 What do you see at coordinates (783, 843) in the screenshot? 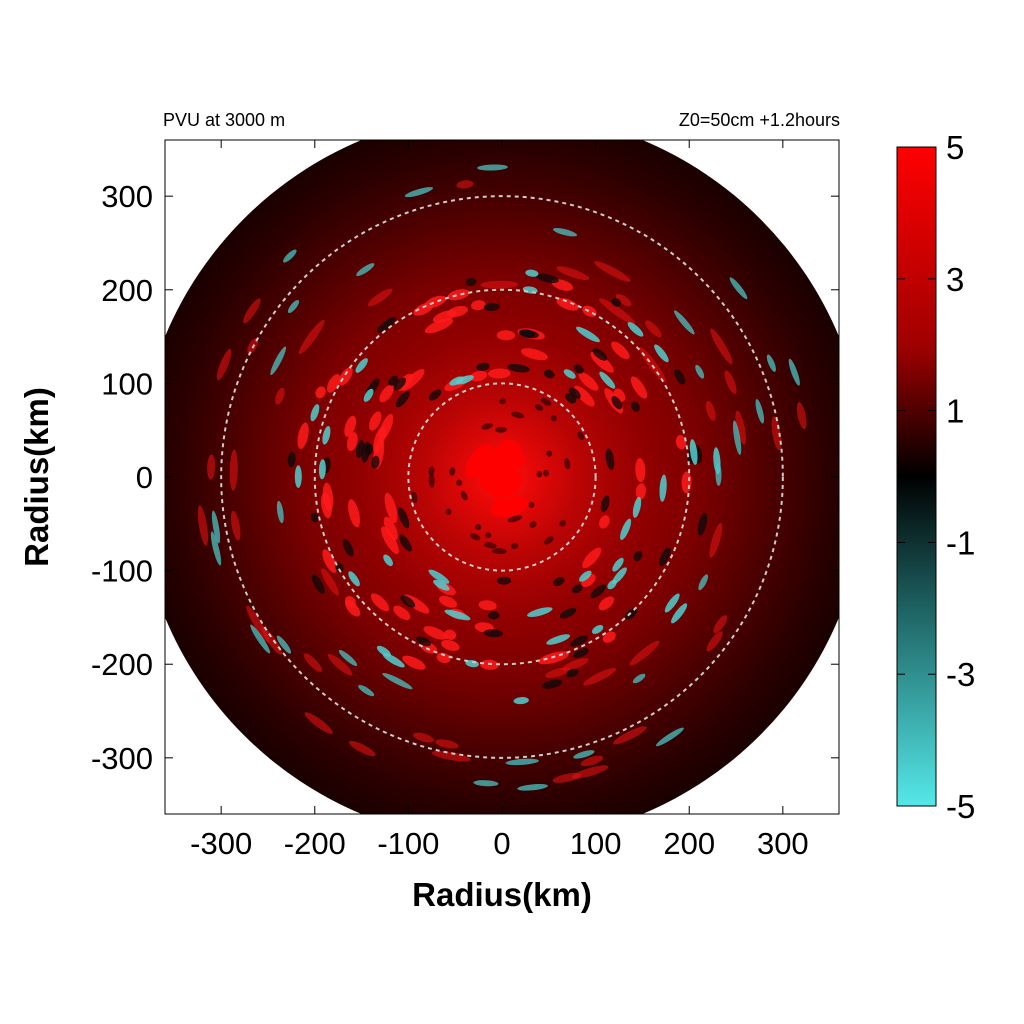
I see `x-tick-label: 300` at bounding box center [783, 843].